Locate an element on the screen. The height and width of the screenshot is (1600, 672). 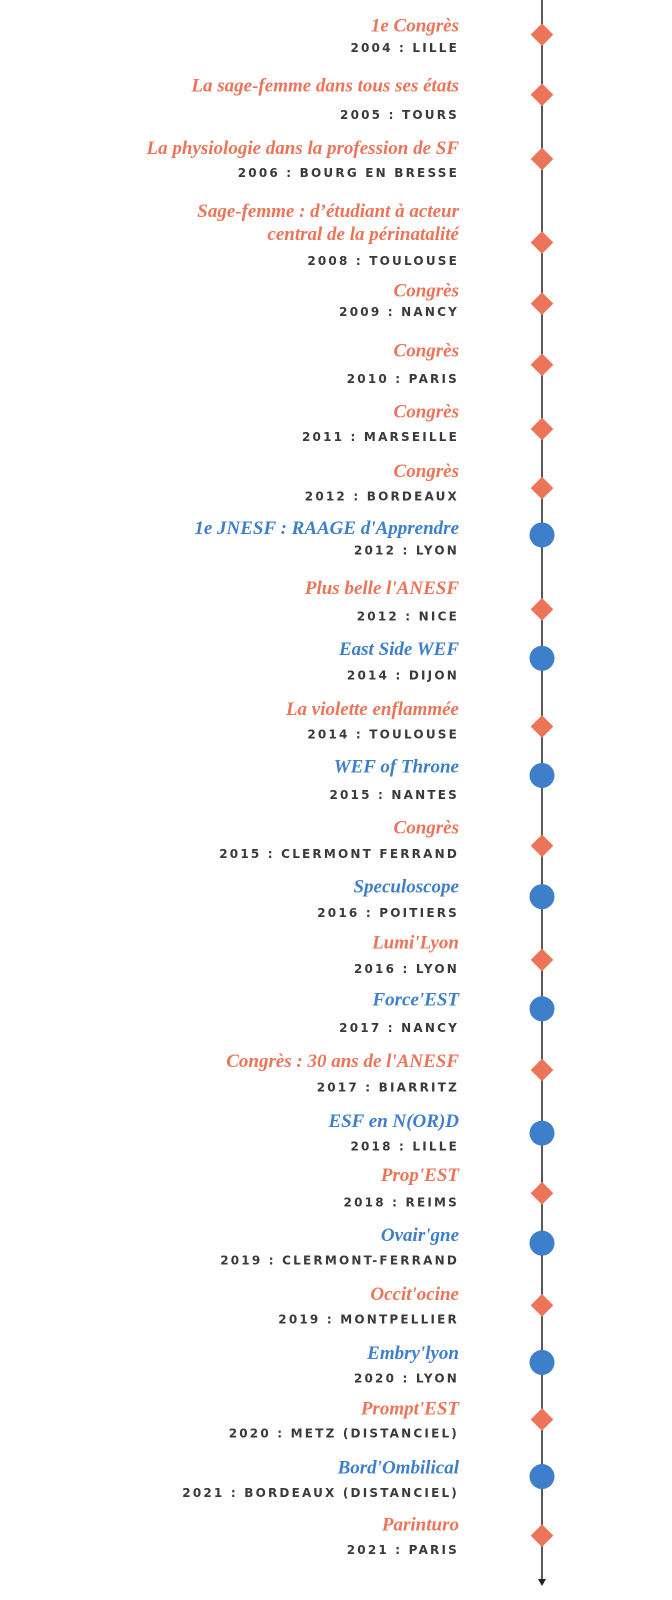
timeline-item: Congrès 2012 : BORDEAUX is located at coordinates (429, 482).